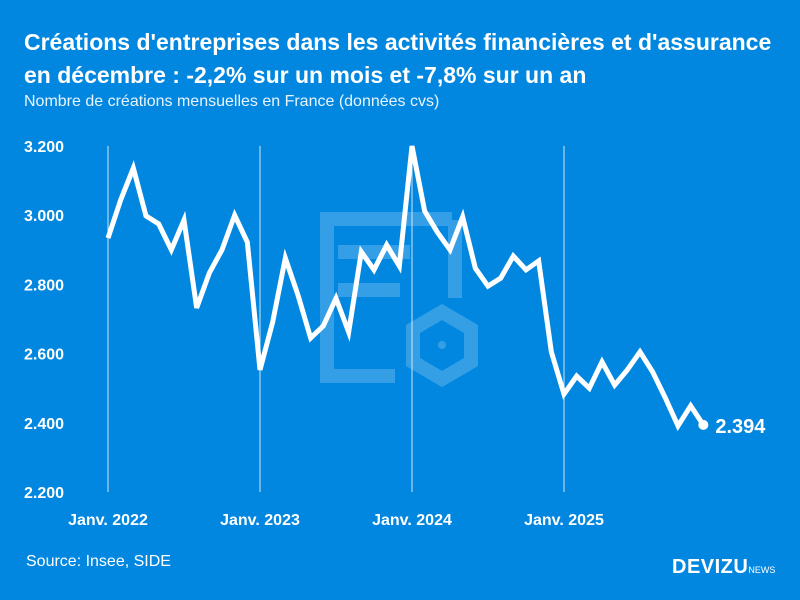  Describe the element at coordinates (703, 424) in the screenshot. I see `data-point` at that location.